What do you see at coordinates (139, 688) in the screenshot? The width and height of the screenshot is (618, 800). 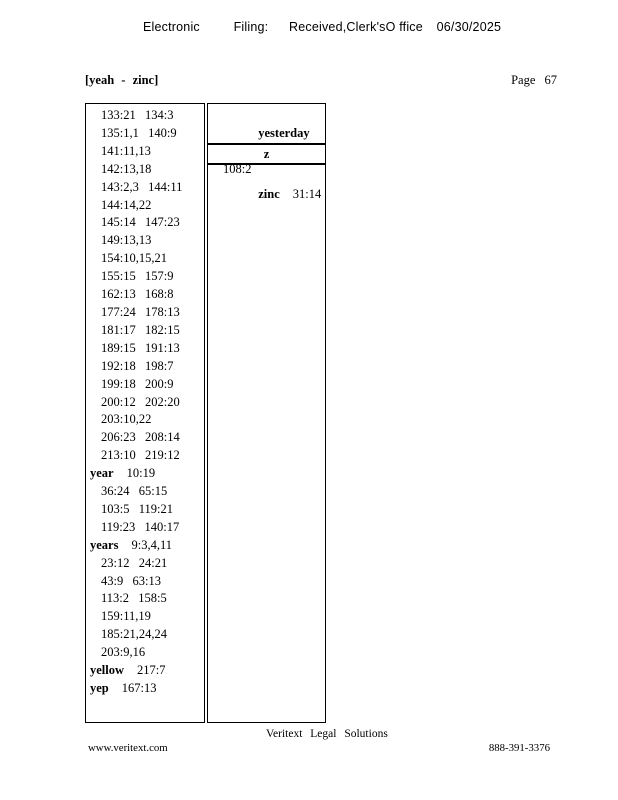 I see `index-refs: 167:13` at bounding box center [139, 688].